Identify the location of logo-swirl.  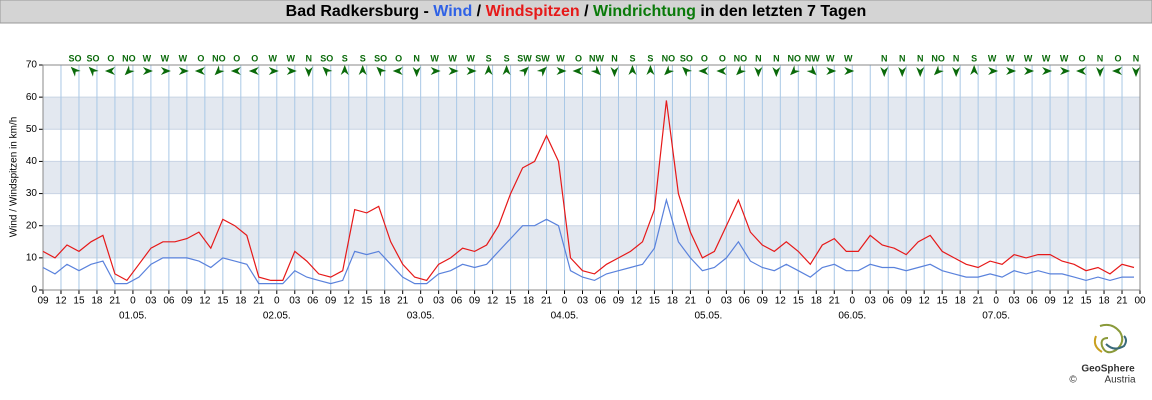
(1111, 338).